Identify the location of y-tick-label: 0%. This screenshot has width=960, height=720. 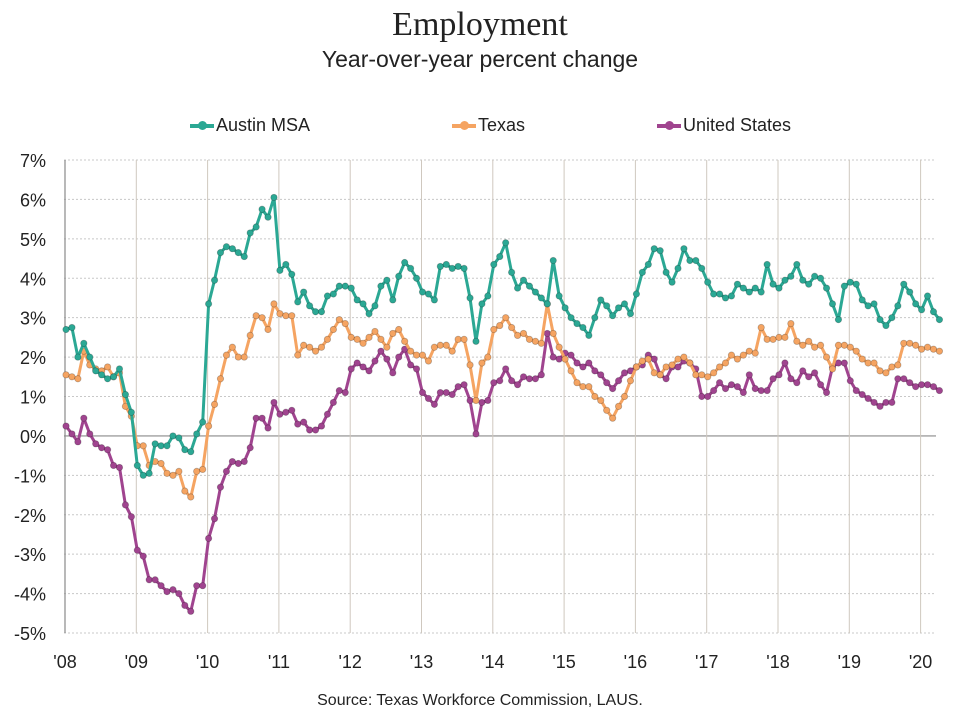
(33, 437).